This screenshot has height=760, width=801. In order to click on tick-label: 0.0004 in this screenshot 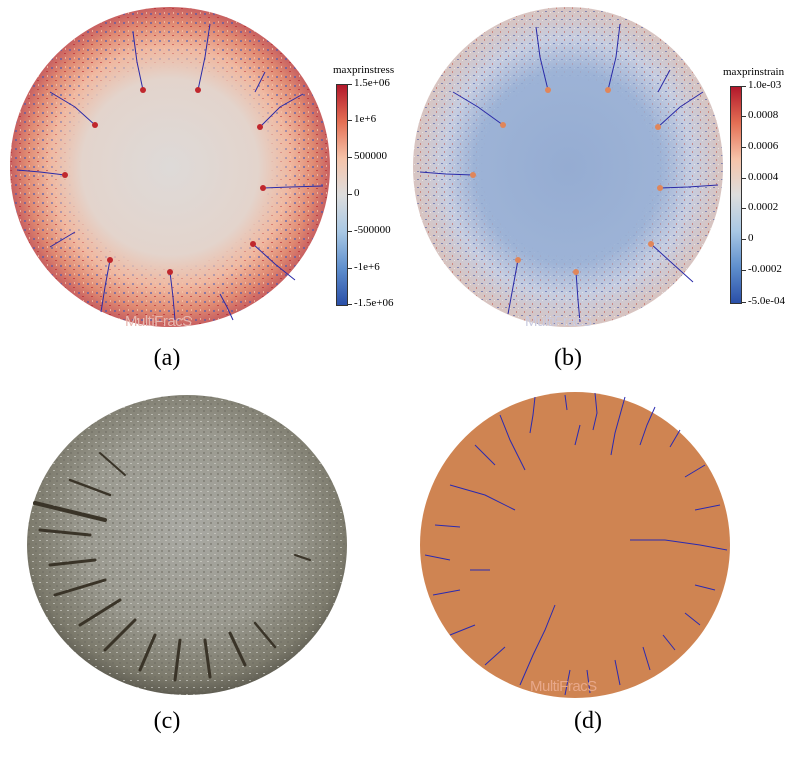, I will do `click(763, 177)`.